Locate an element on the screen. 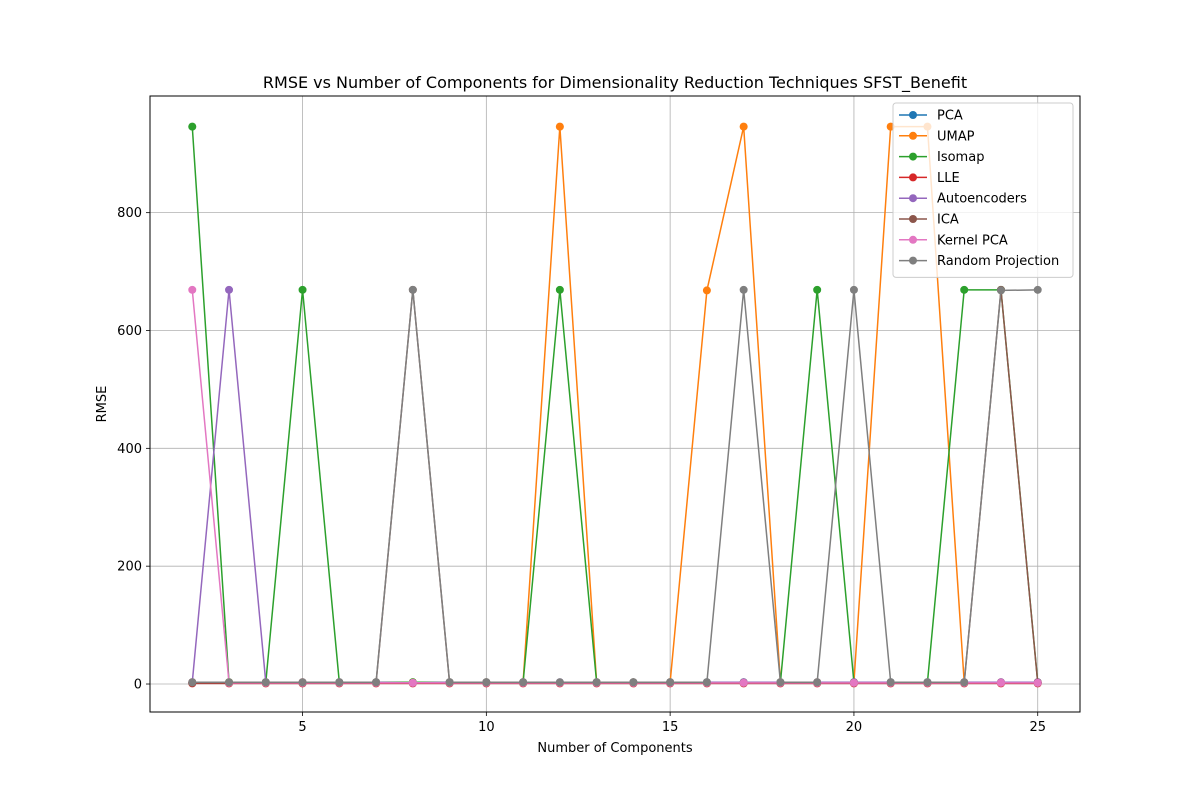 This screenshot has width=1200, height=804. legend-item: LLE is located at coordinates (929, 178).